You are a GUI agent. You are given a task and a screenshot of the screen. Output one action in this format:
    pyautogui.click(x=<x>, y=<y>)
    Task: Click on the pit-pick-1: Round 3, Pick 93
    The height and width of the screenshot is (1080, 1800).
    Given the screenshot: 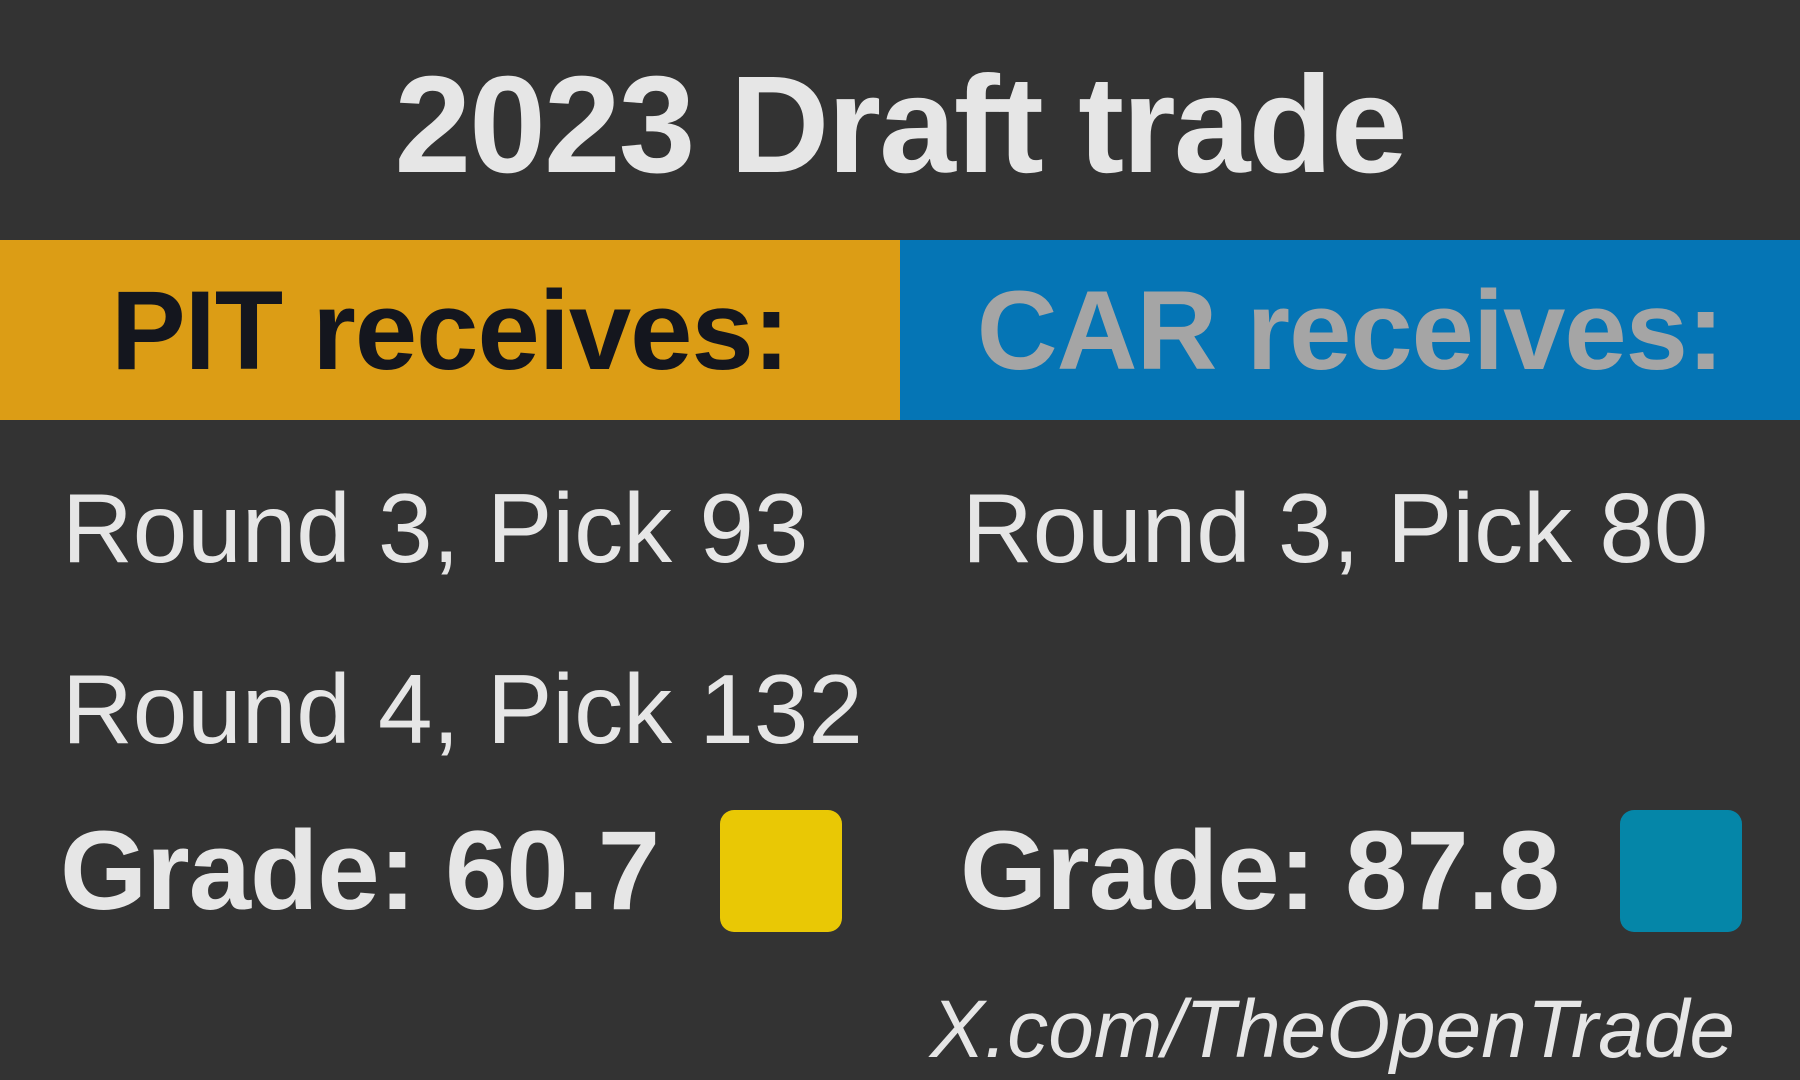 What is the action you would take?
    pyautogui.click(x=435, y=528)
    